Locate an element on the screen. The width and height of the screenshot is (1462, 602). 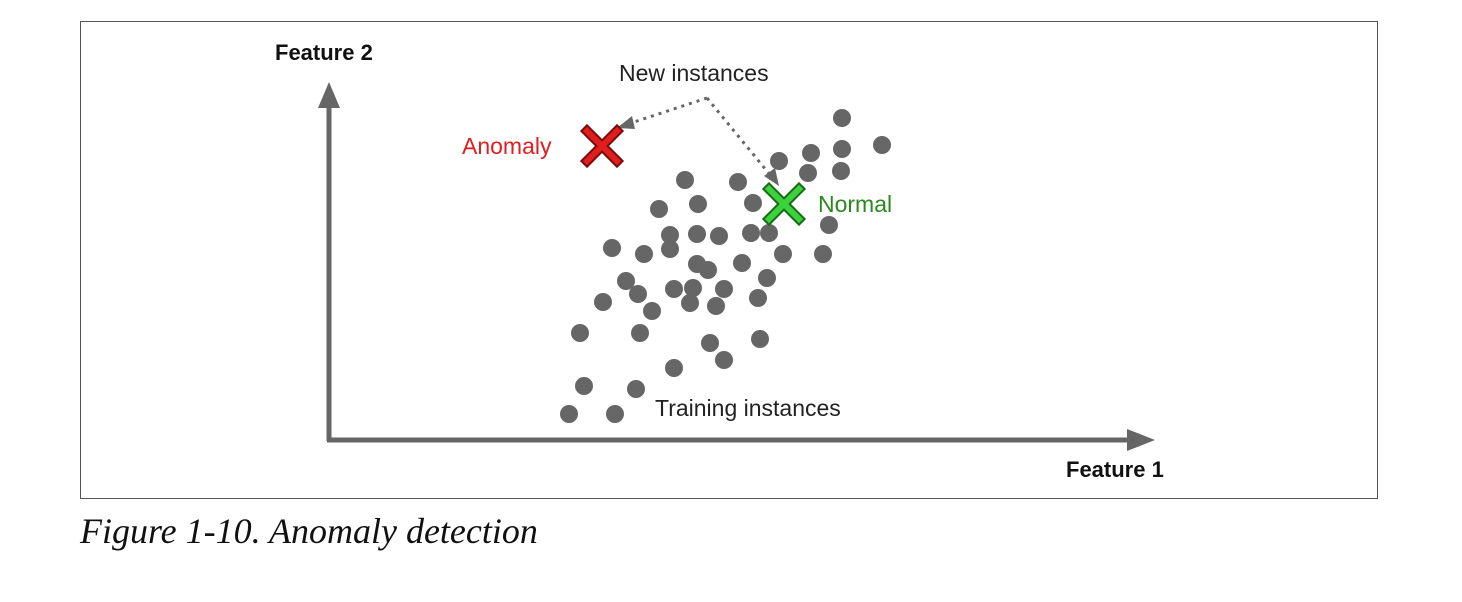
normal-label: Normal is located at coordinates (855, 204).